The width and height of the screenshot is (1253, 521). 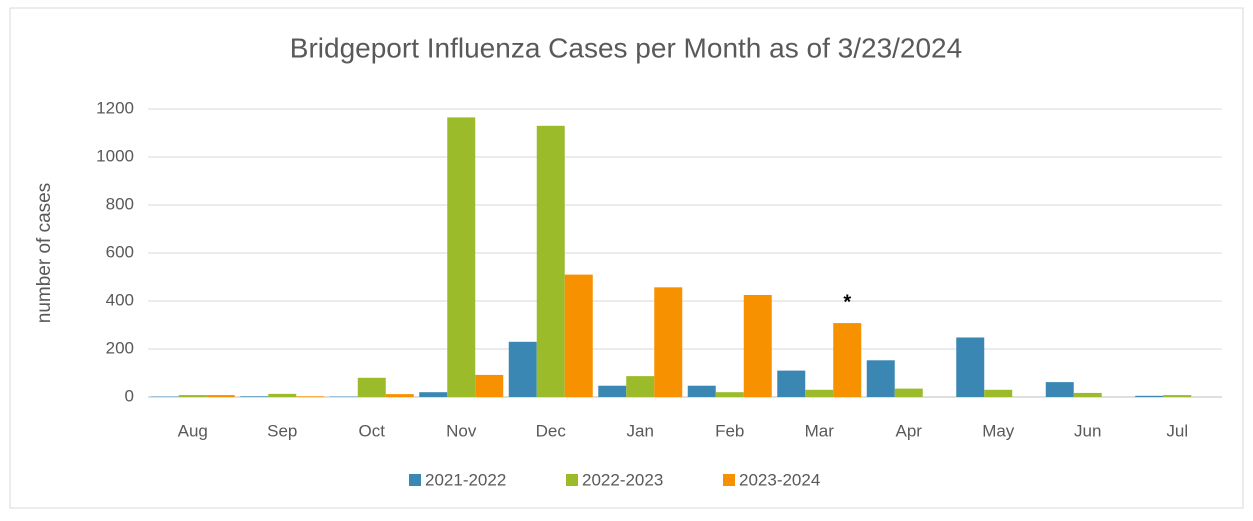 I want to click on y-tick-label: 200, so click(x=120, y=347).